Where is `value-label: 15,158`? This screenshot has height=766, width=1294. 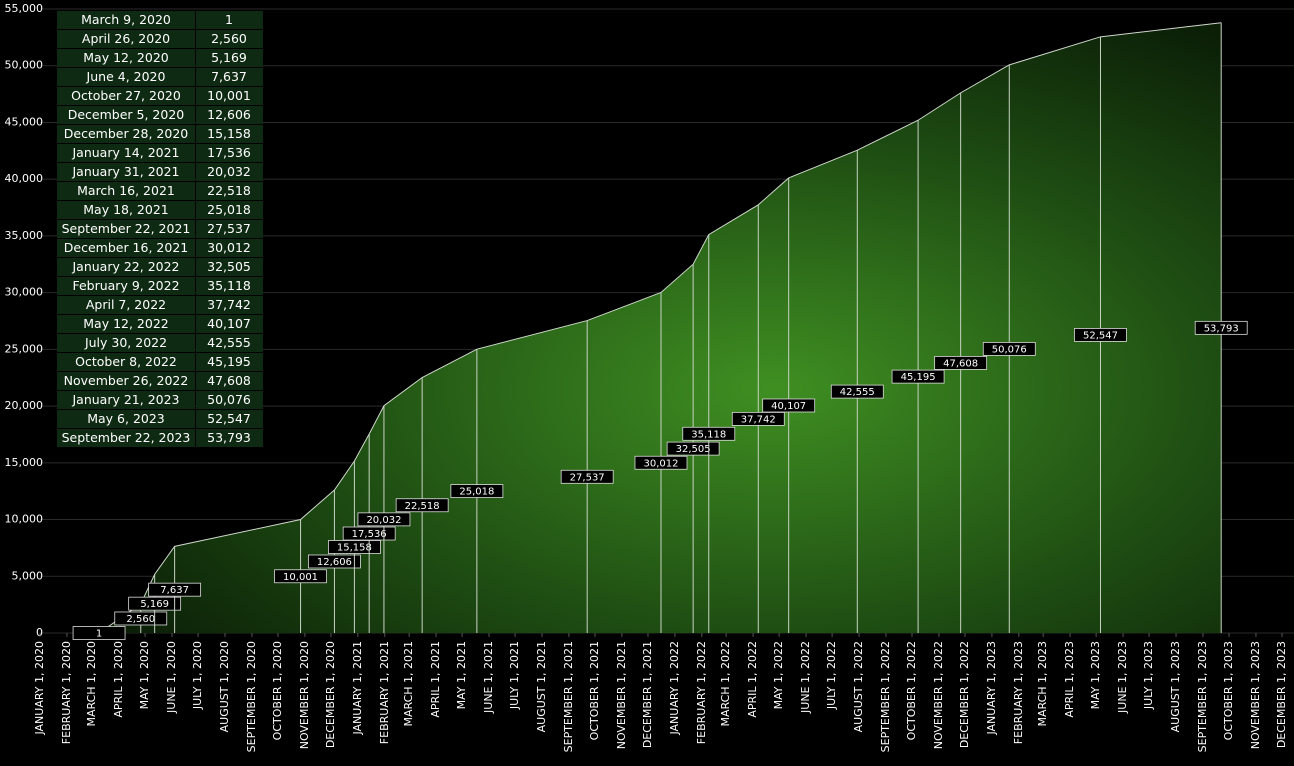 value-label: 15,158 is located at coordinates (354, 548).